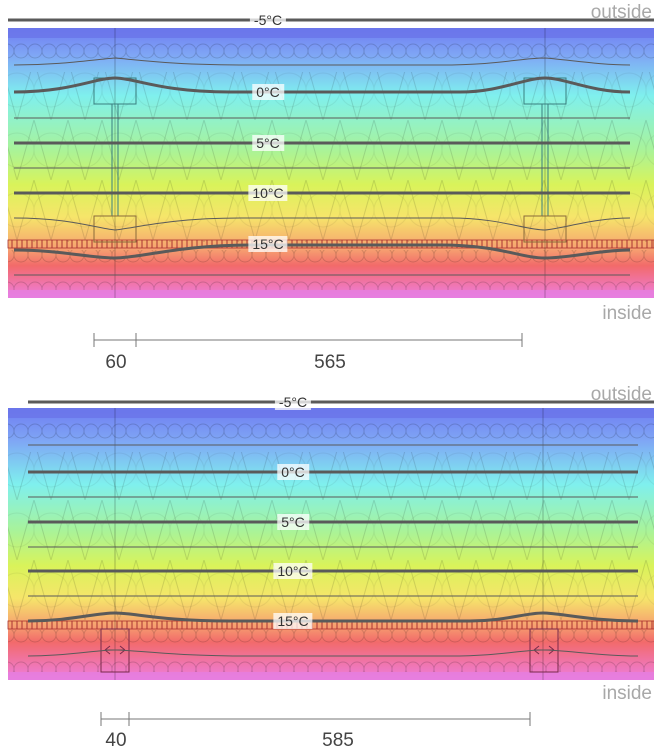 The image size is (654, 753). What do you see at coordinates (545, 160) in the screenshot?
I see `i-joist-right` at bounding box center [545, 160].